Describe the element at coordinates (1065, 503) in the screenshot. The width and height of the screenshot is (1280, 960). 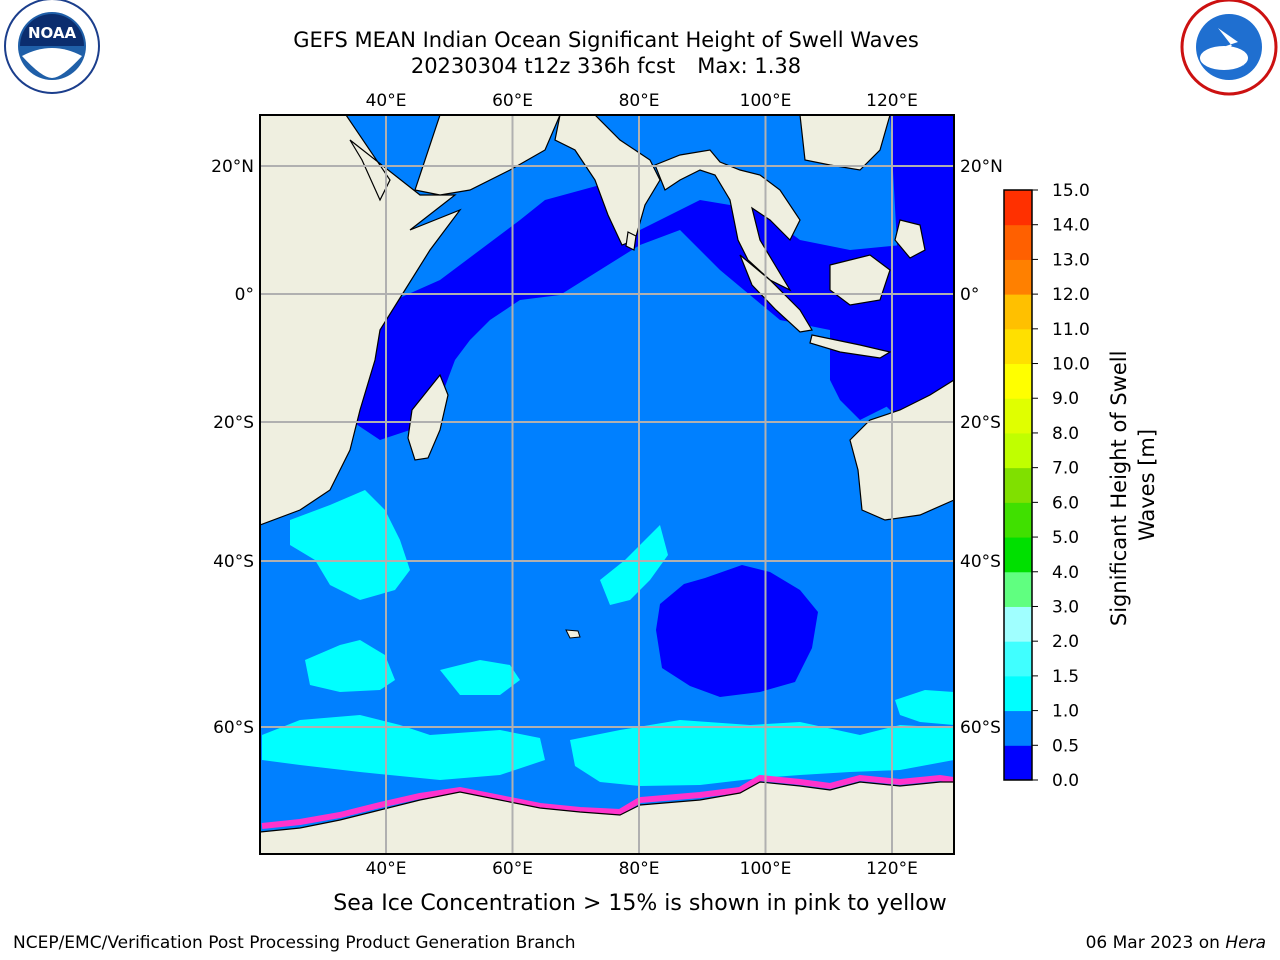
I see `colorbar-tick-label-9: 6.0` at that location.